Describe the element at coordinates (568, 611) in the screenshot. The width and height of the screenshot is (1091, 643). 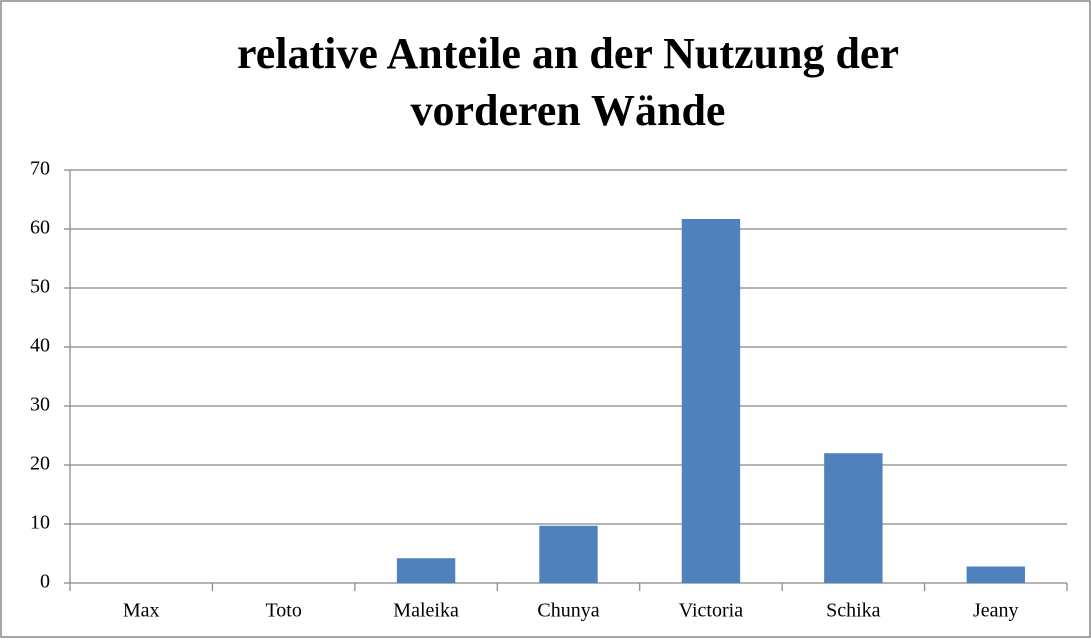
I see `x-tick-label: Chunya` at that location.